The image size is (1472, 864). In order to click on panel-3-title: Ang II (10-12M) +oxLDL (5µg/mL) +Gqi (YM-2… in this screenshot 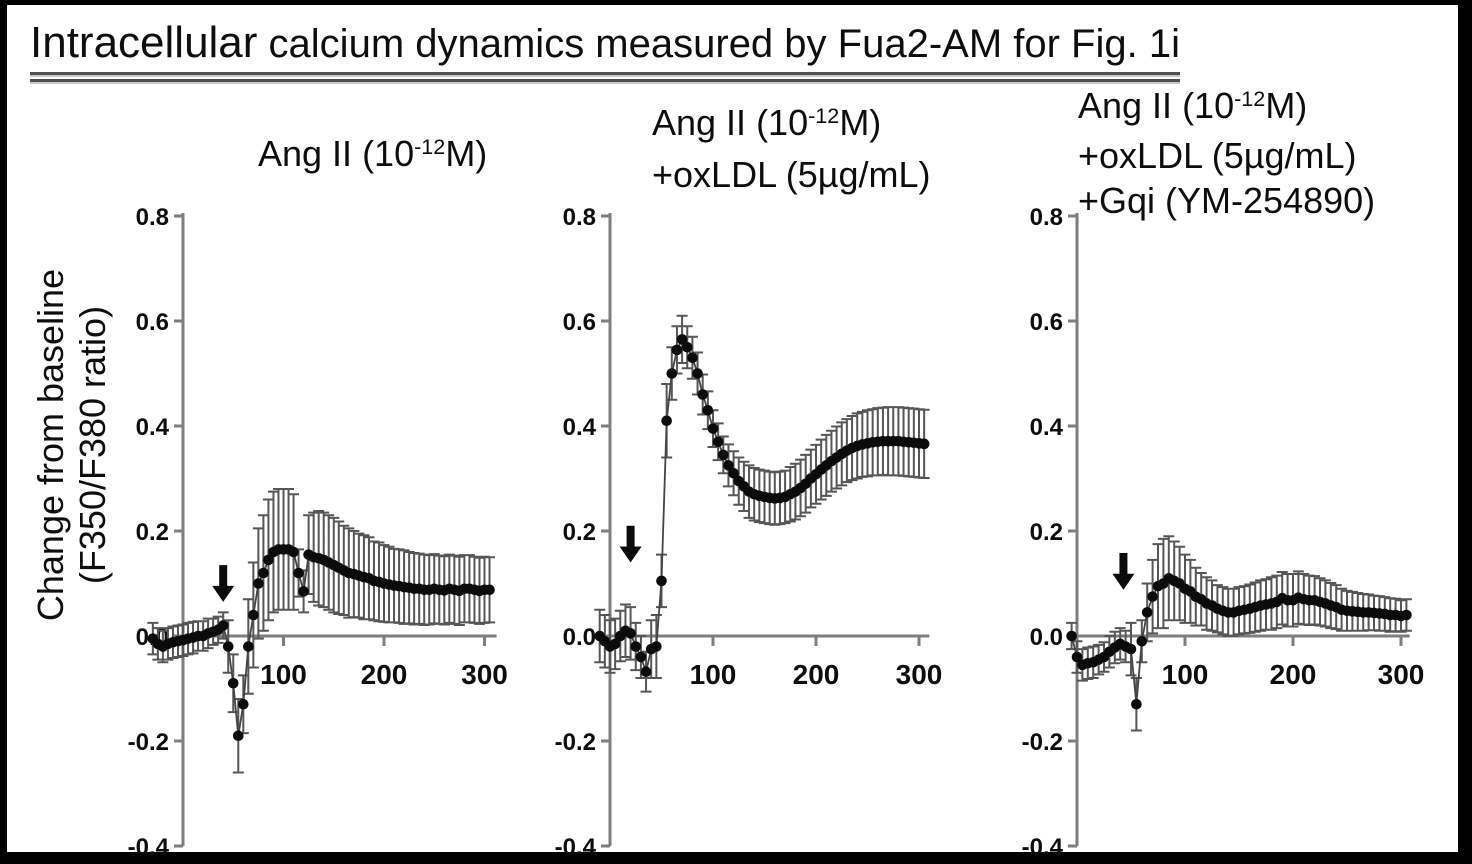, I will do `click(1227, 153)`.